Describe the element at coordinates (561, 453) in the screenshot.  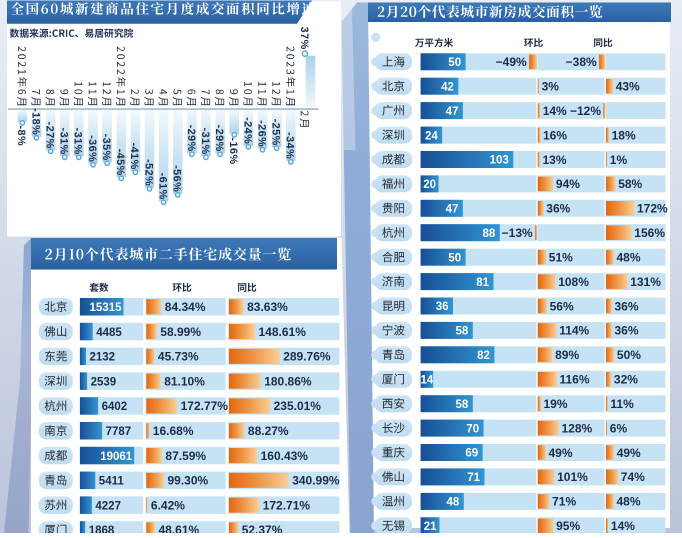
I see `svg-text: 49%` at that location.